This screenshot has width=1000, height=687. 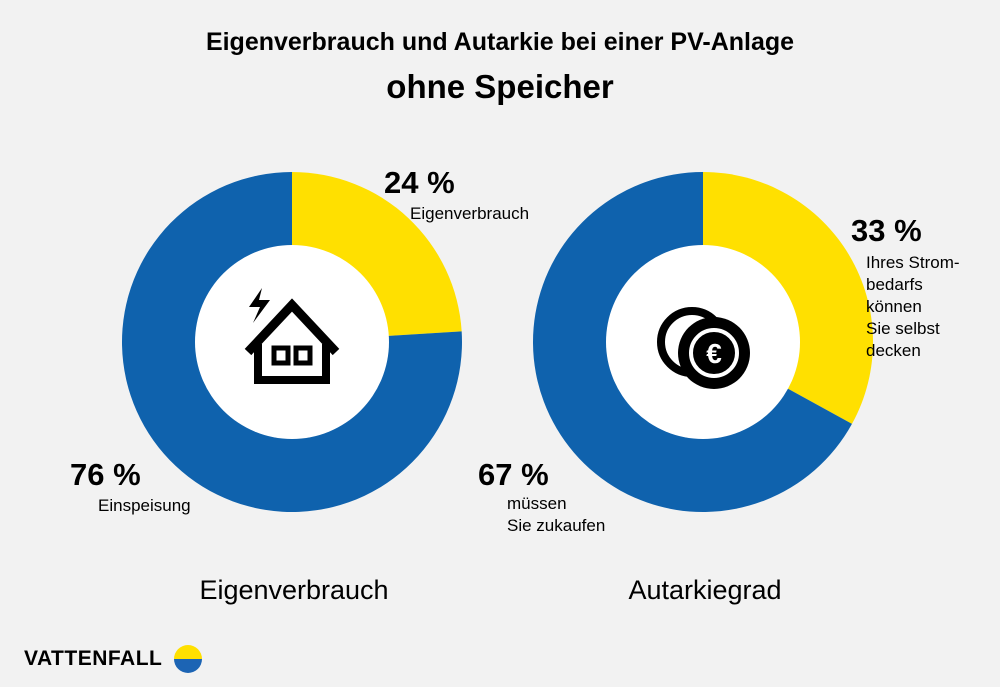 What do you see at coordinates (704, 590) in the screenshot?
I see `caption-autarkiegrad: Autarkiegrad` at bounding box center [704, 590].